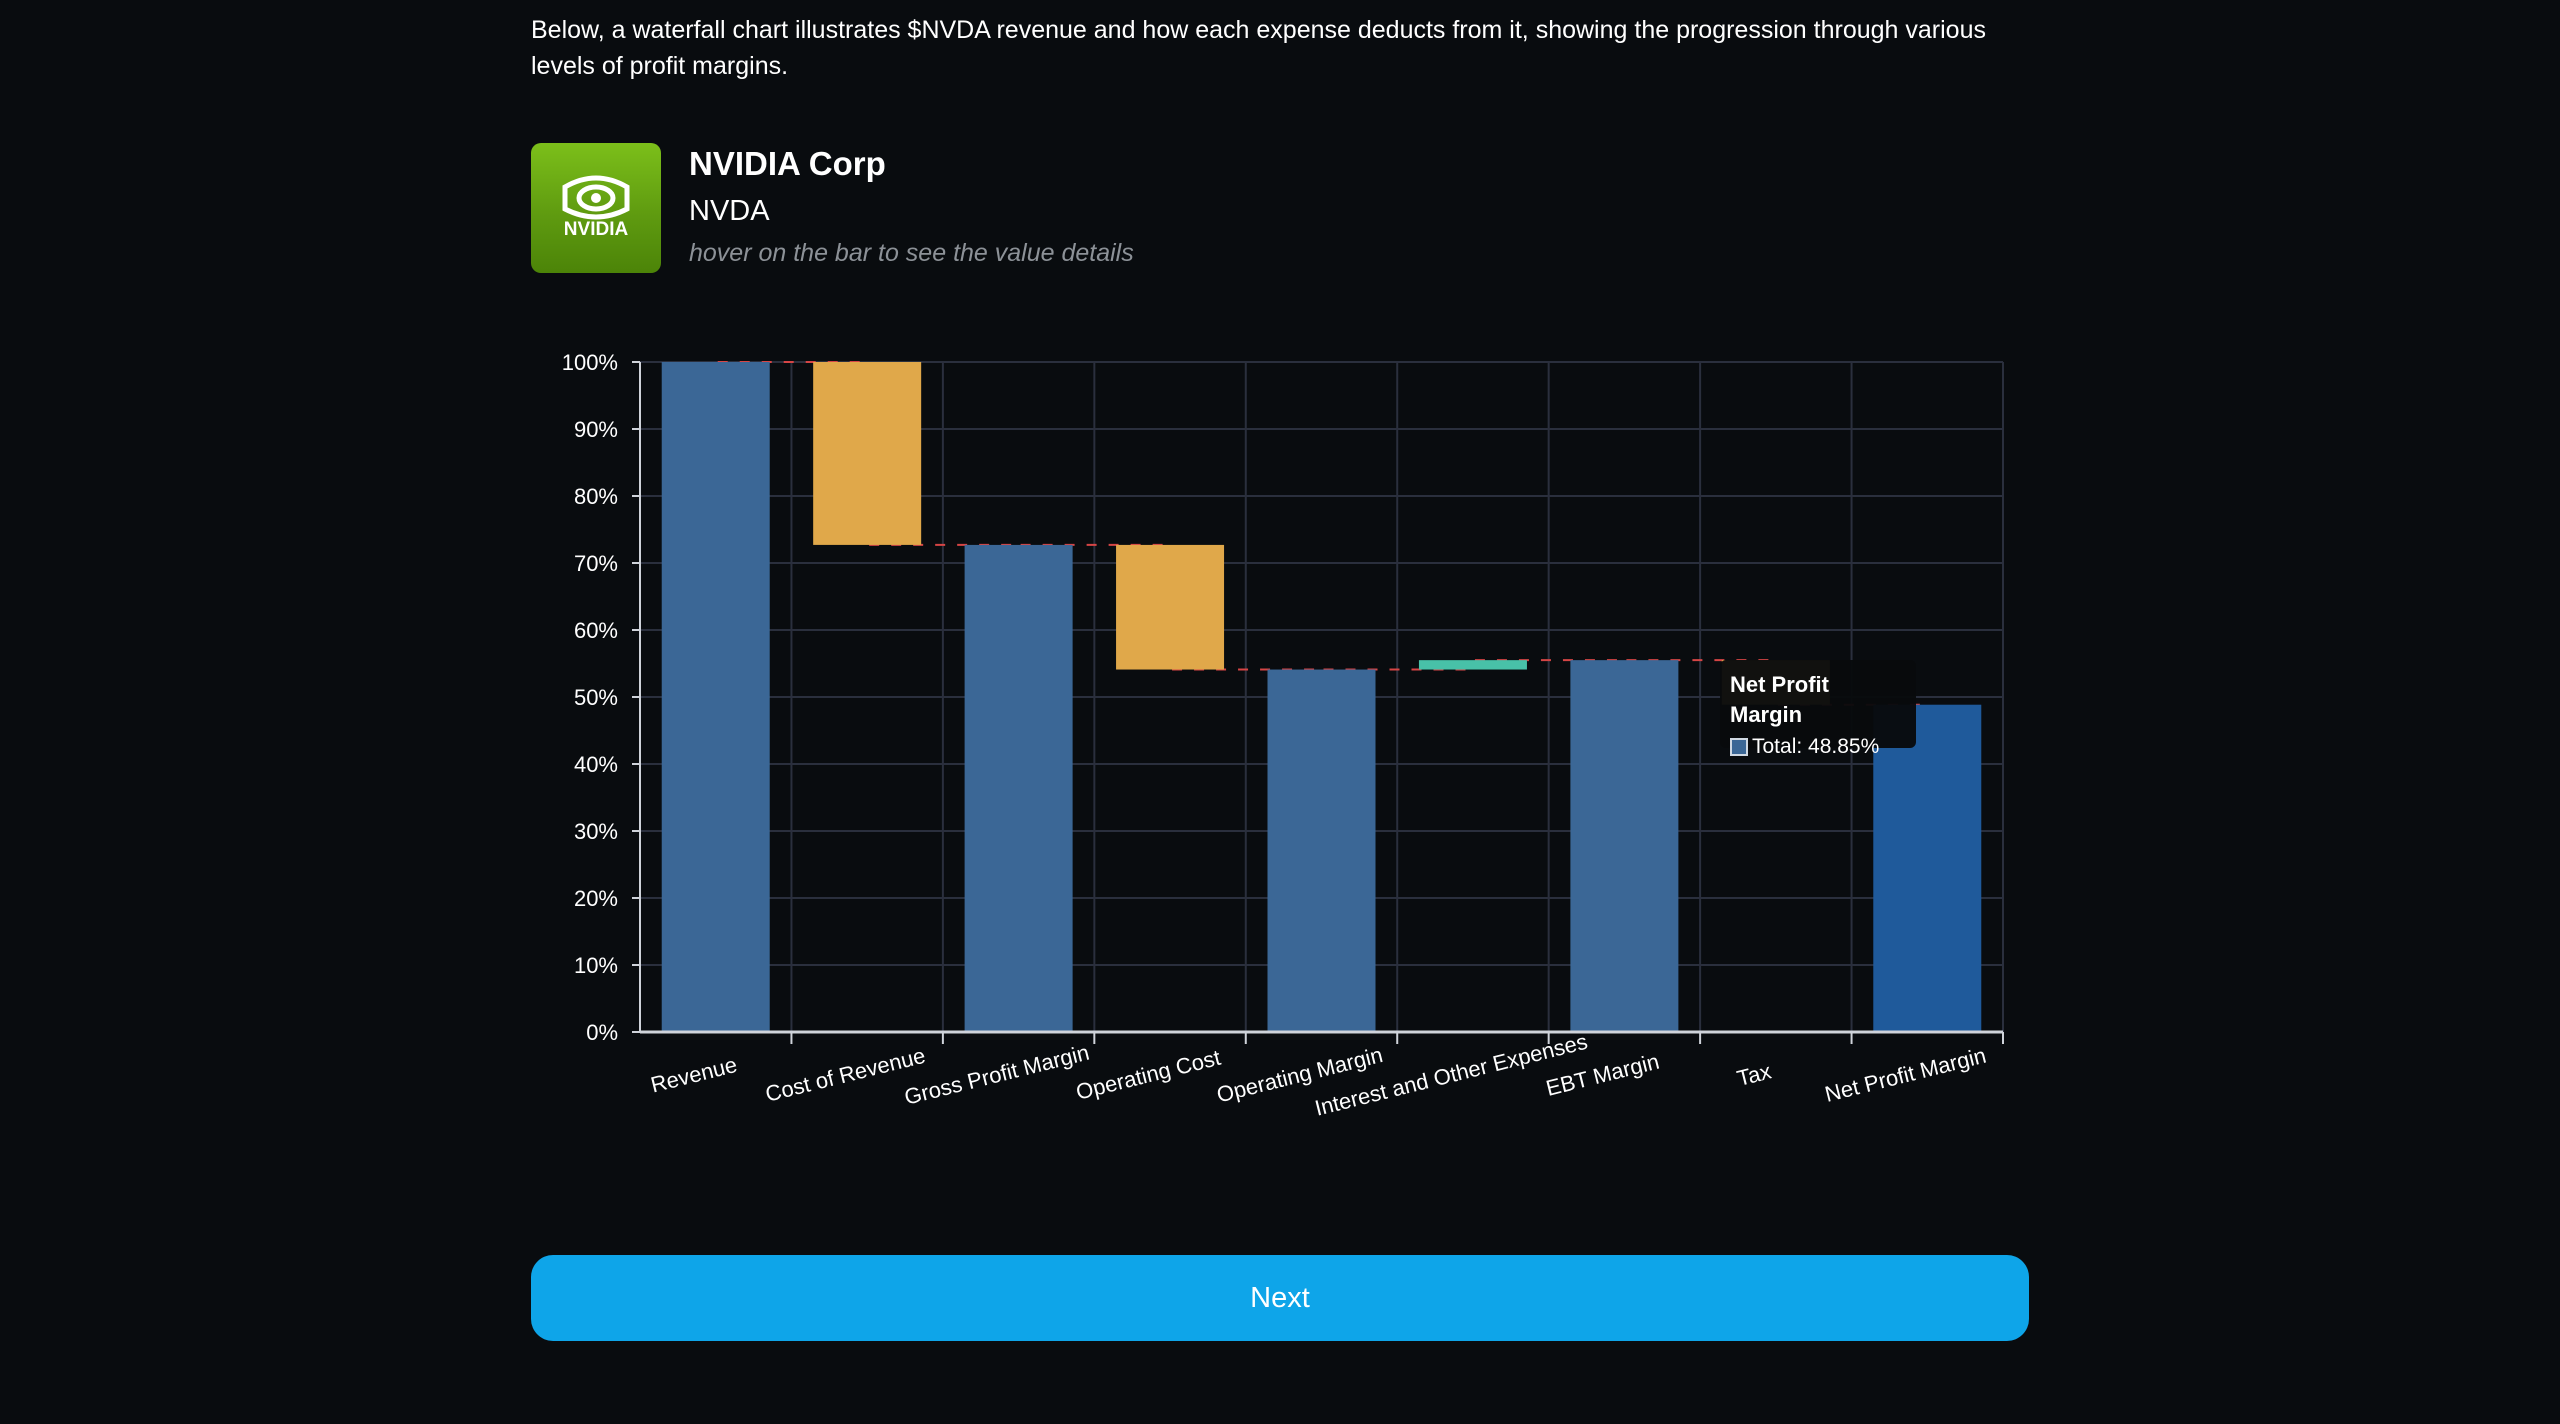 The width and height of the screenshot is (2560, 1424). What do you see at coordinates (602, 1032) in the screenshot?
I see `y-tick-label: 0%` at bounding box center [602, 1032].